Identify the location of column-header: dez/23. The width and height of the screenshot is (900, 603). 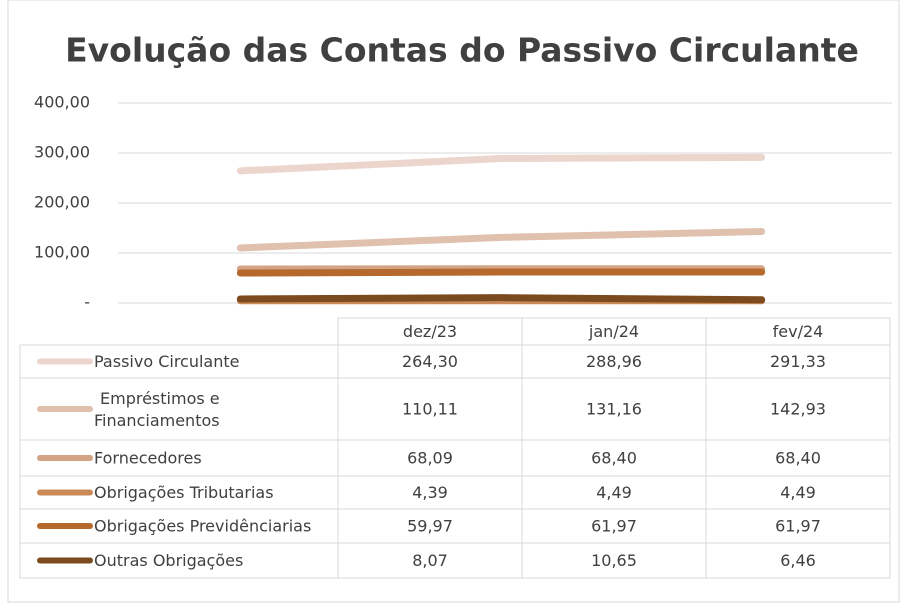
(430, 331).